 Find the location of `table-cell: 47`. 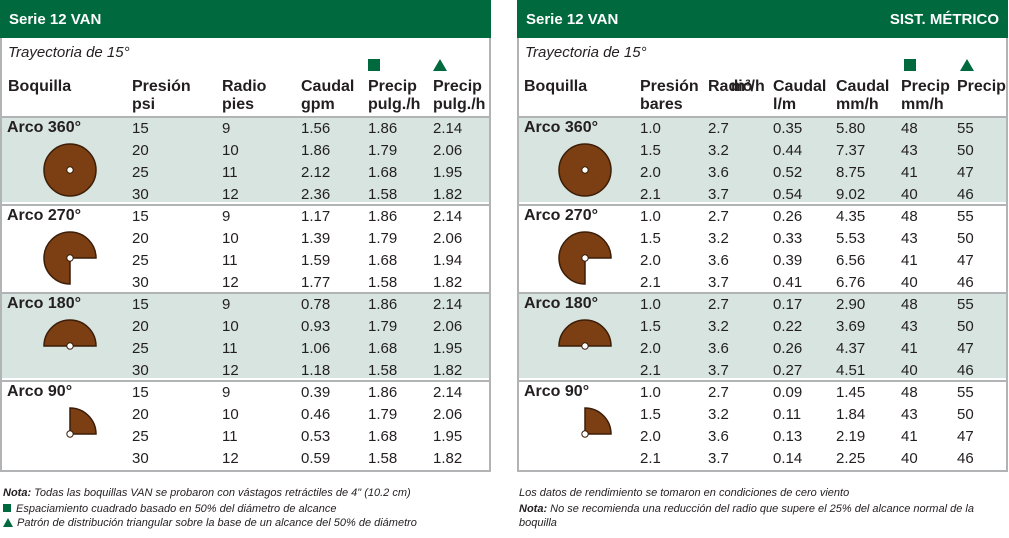

table-cell: 47 is located at coordinates (965, 436).